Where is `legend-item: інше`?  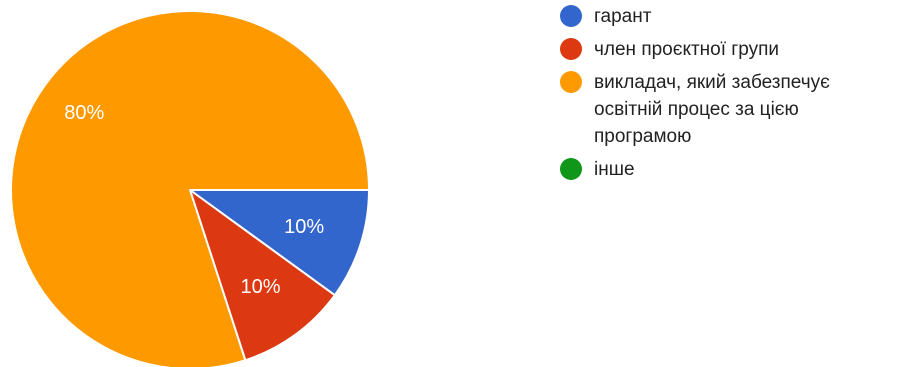 legend-item: інше is located at coordinates (725, 170).